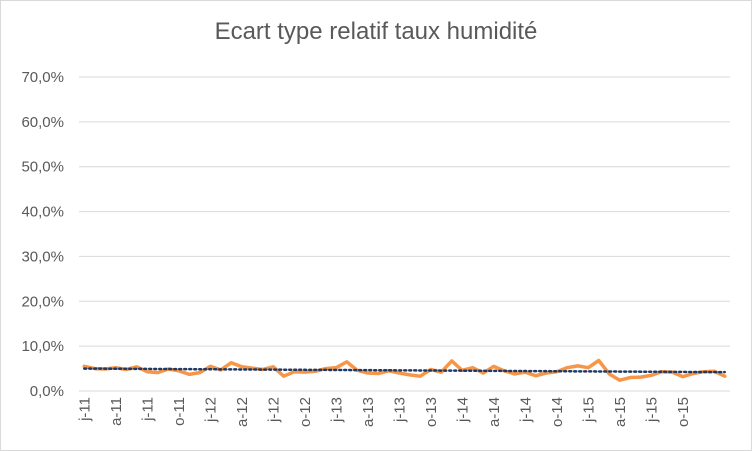  Describe the element at coordinates (42, 234) in the screenshot. I see `y-axis-tick-labels: 0,0% 10,0% 20,0% 30,0% 40,0% 50,0% 60,0% 70,0%` at that location.